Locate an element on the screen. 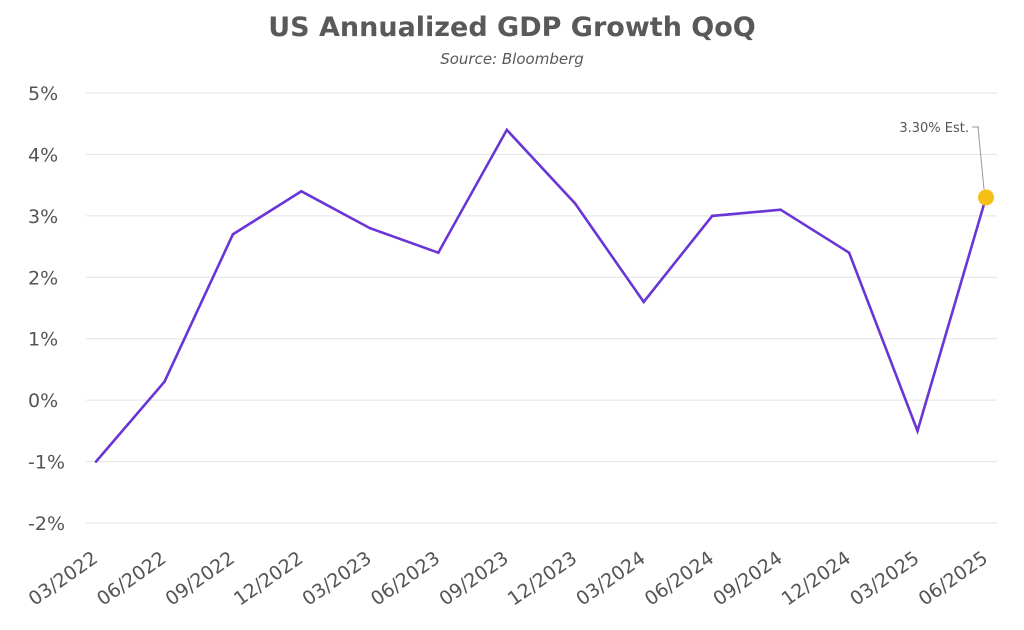 The image size is (1024, 630). x-tick-label: 09/2023 is located at coordinates (473, 578).